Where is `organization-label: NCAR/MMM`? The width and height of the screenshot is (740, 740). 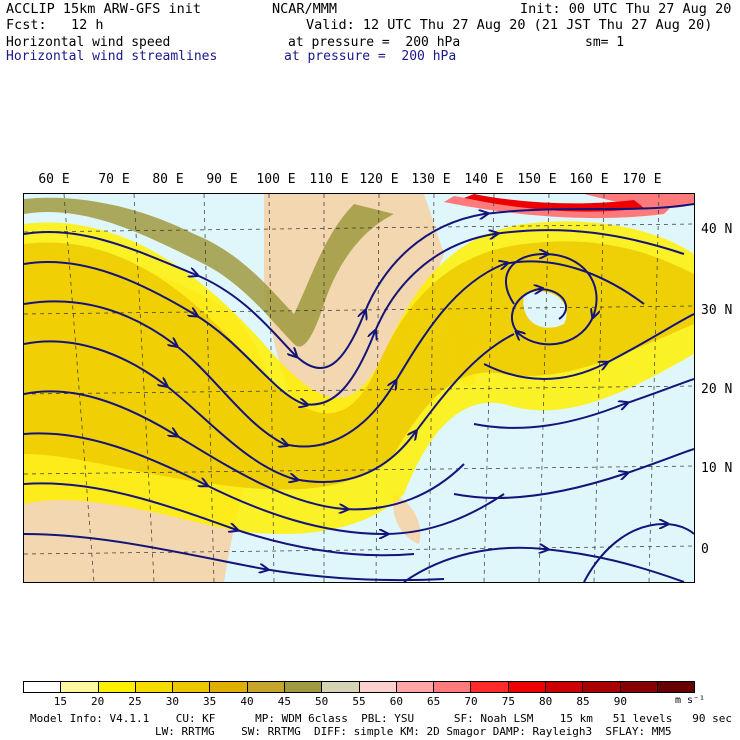 organization-label: NCAR/MMM is located at coordinates (305, 9).